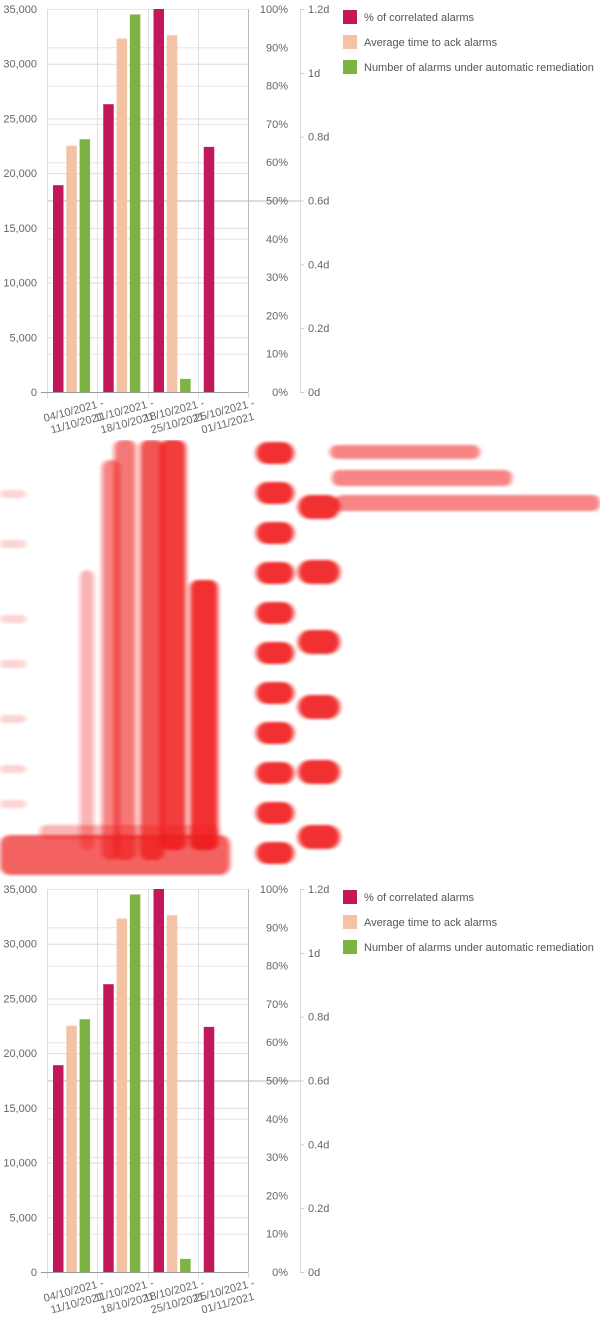  I want to click on y-tick-label: 70%, so click(277, 1005).